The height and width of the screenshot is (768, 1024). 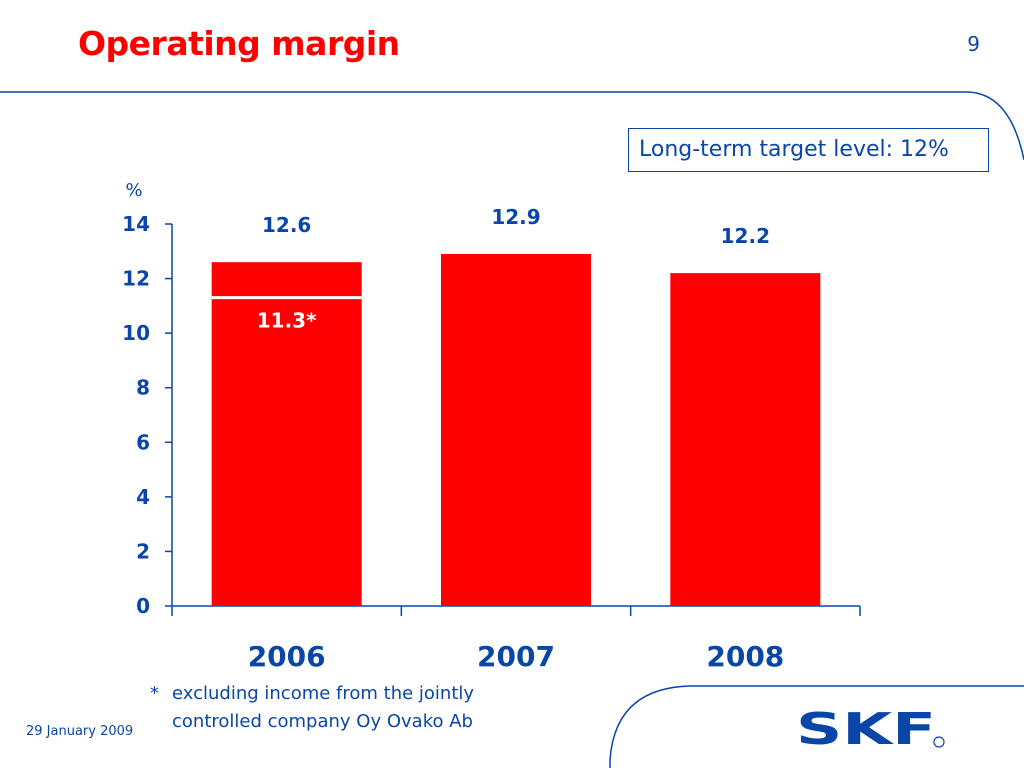 I want to click on footnote-marker: *, so click(x=154, y=693).